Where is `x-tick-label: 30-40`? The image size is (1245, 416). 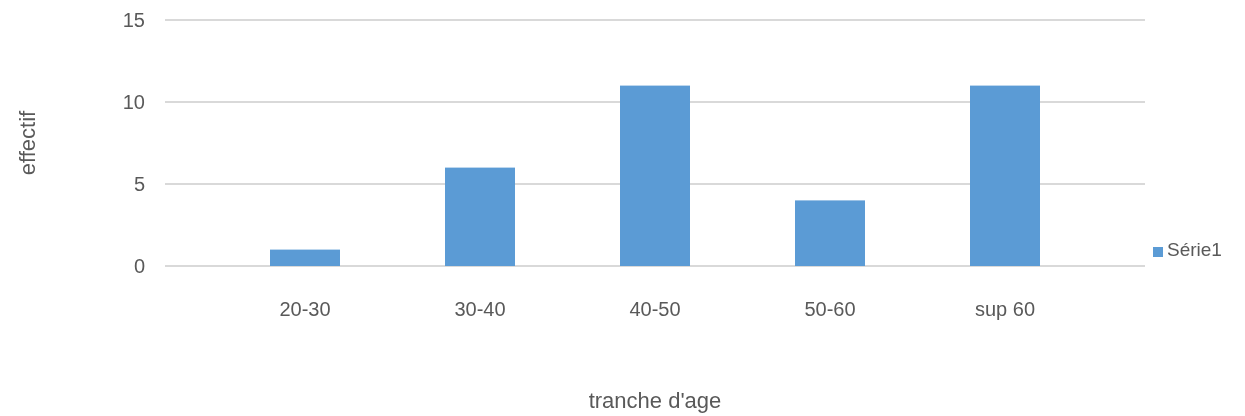
x-tick-label: 30-40 is located at coordinates (480, 309).